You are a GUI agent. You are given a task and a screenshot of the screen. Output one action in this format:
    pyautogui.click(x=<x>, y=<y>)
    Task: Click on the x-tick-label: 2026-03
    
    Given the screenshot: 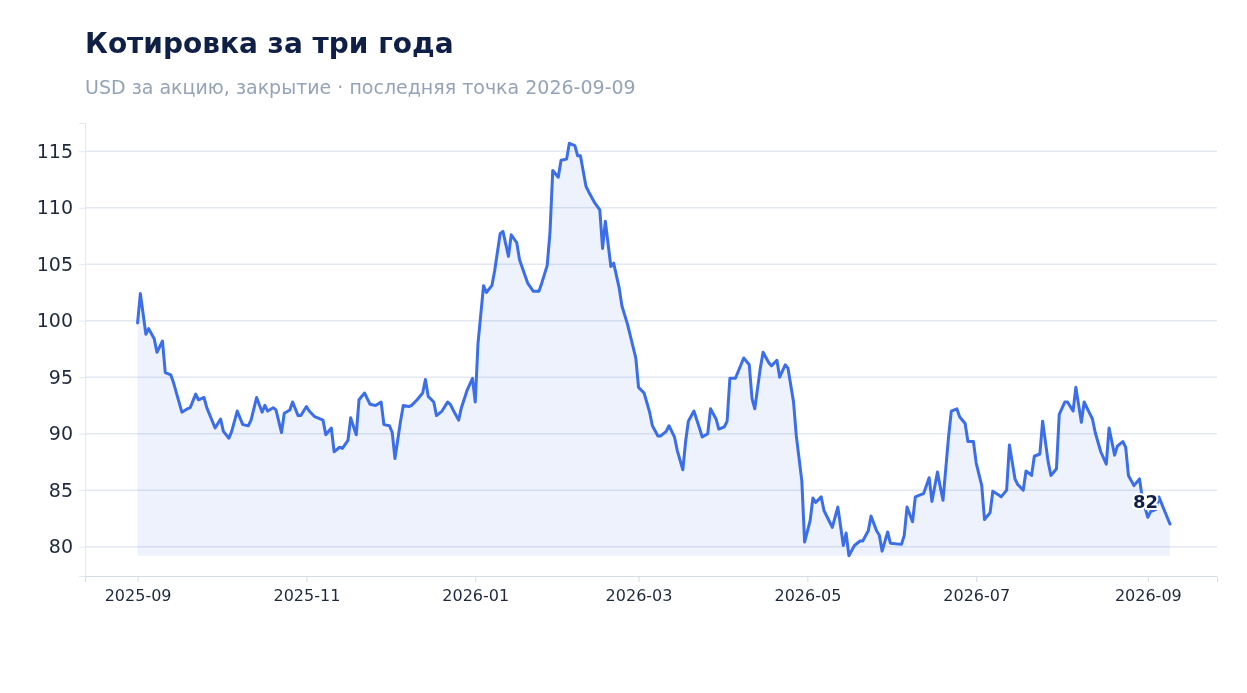 What is the action you would take?
    pyautogui.click(x=639, y=596)
    